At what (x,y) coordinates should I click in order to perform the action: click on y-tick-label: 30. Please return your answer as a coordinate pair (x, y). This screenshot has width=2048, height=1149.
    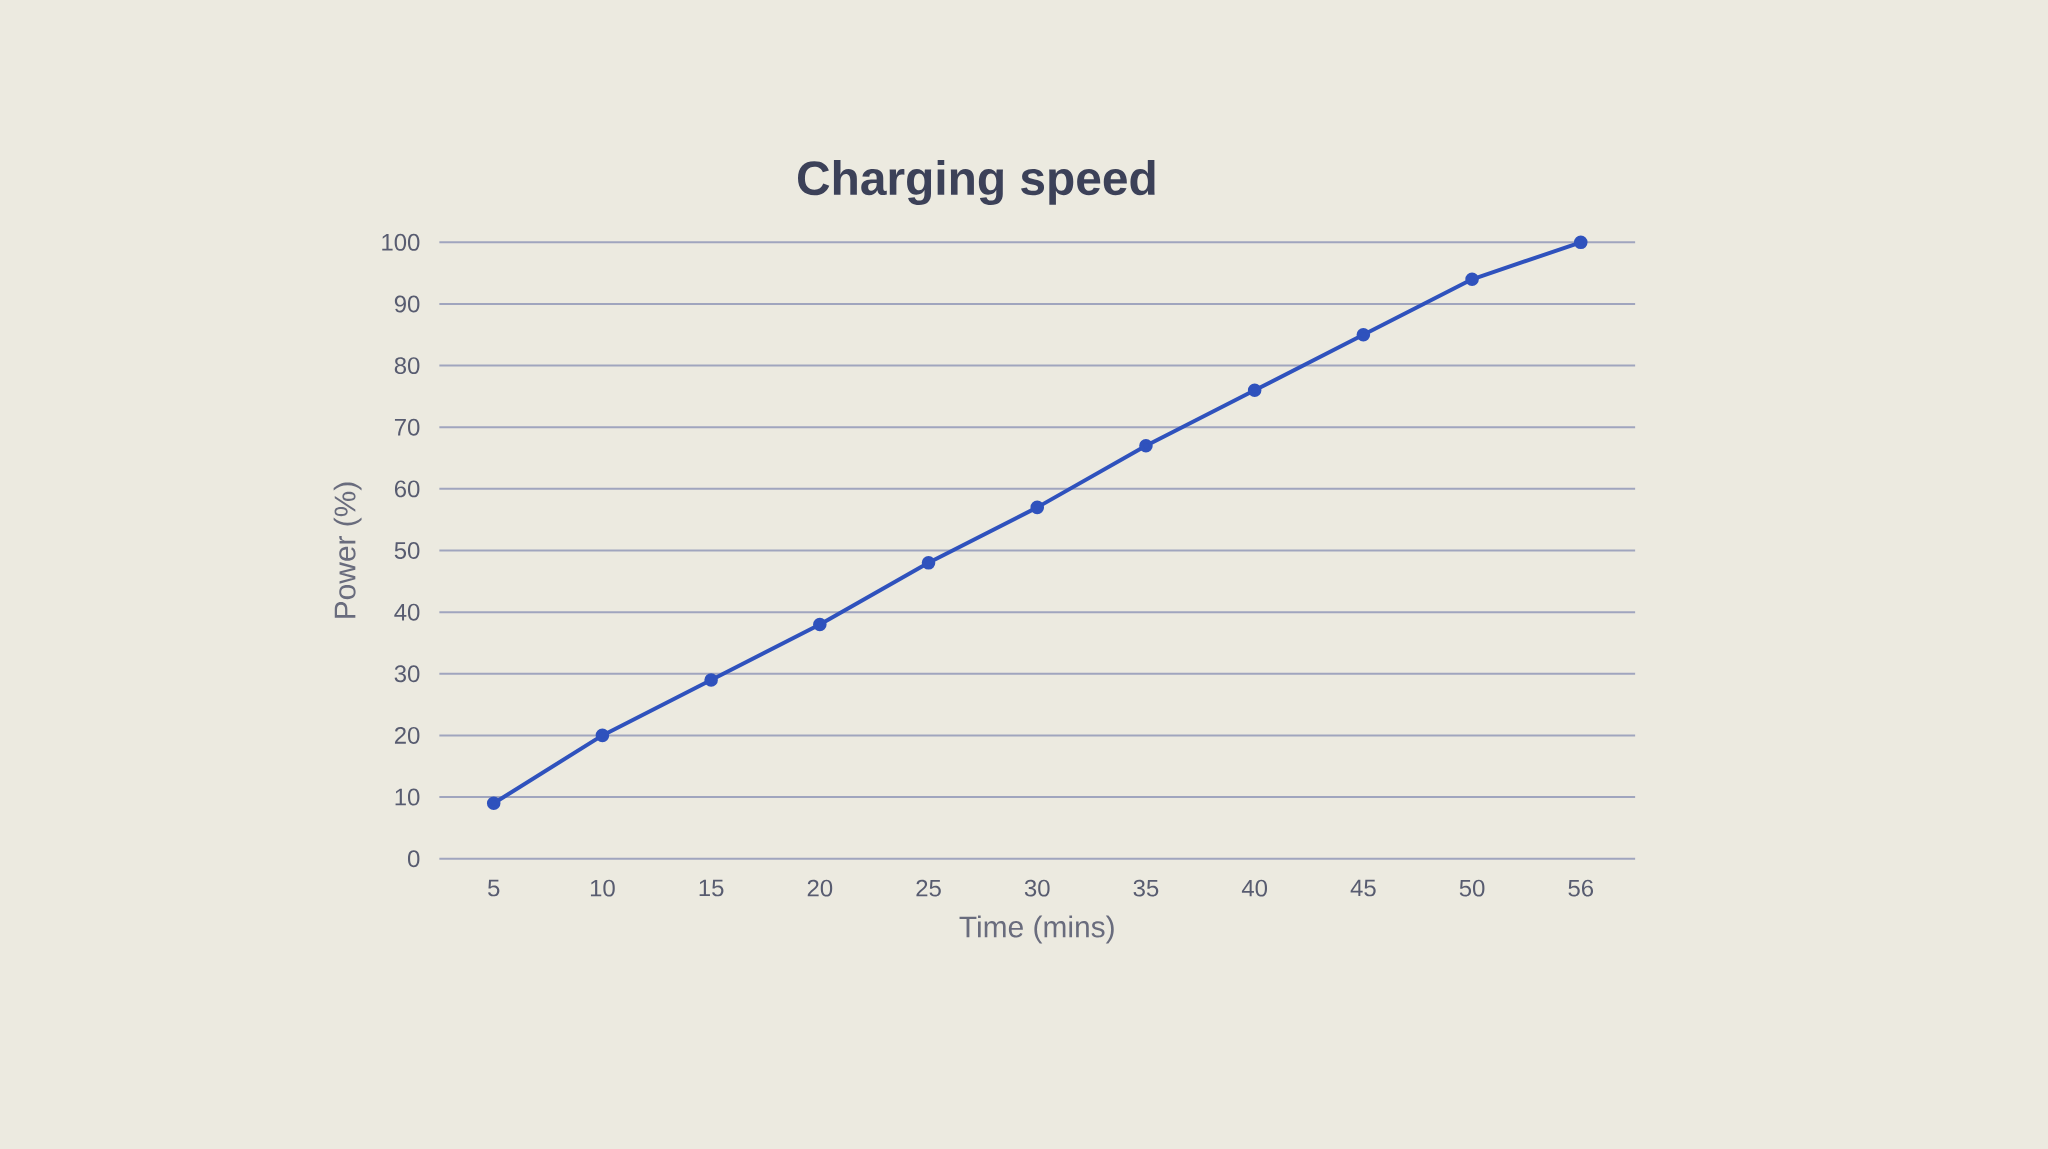
    Looking at the image, I should click on (407, 674).